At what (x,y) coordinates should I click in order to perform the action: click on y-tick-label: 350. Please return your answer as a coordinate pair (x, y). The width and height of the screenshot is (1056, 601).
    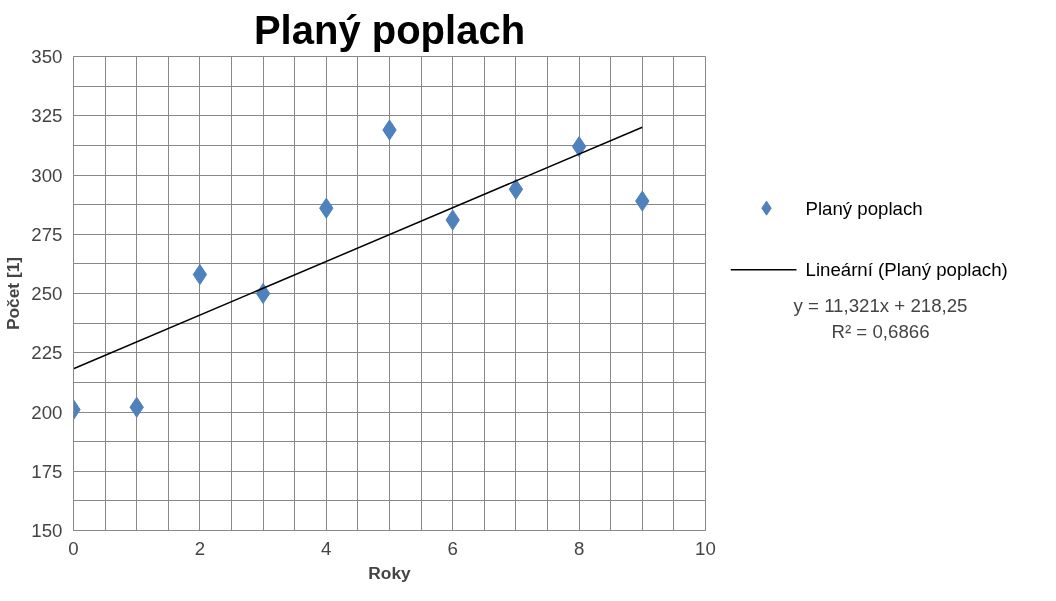
    Looking at the image, I should click on (47, 56).